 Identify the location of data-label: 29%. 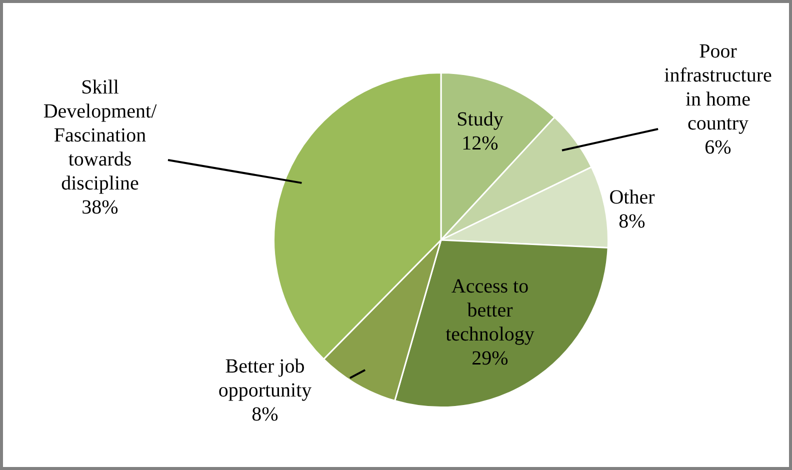
(490, 358).